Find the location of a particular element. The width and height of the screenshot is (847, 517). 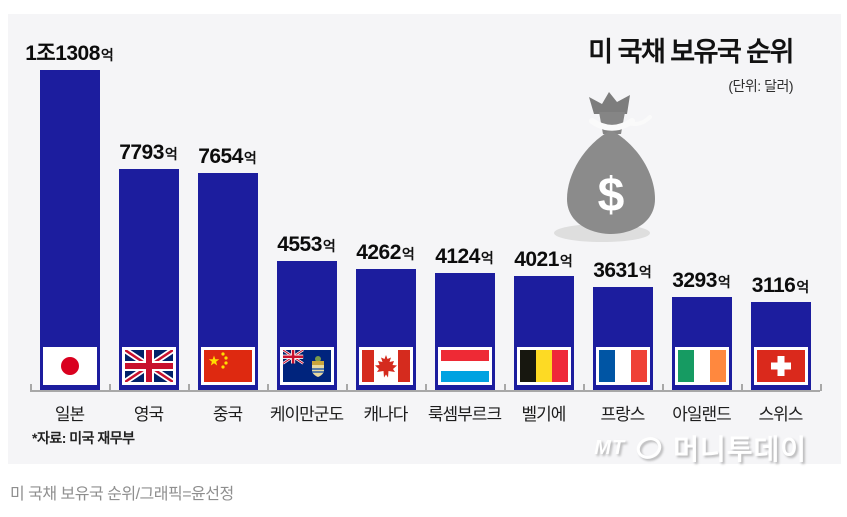

bar-value-label: 4262억 is located at coordinates (385, 252).